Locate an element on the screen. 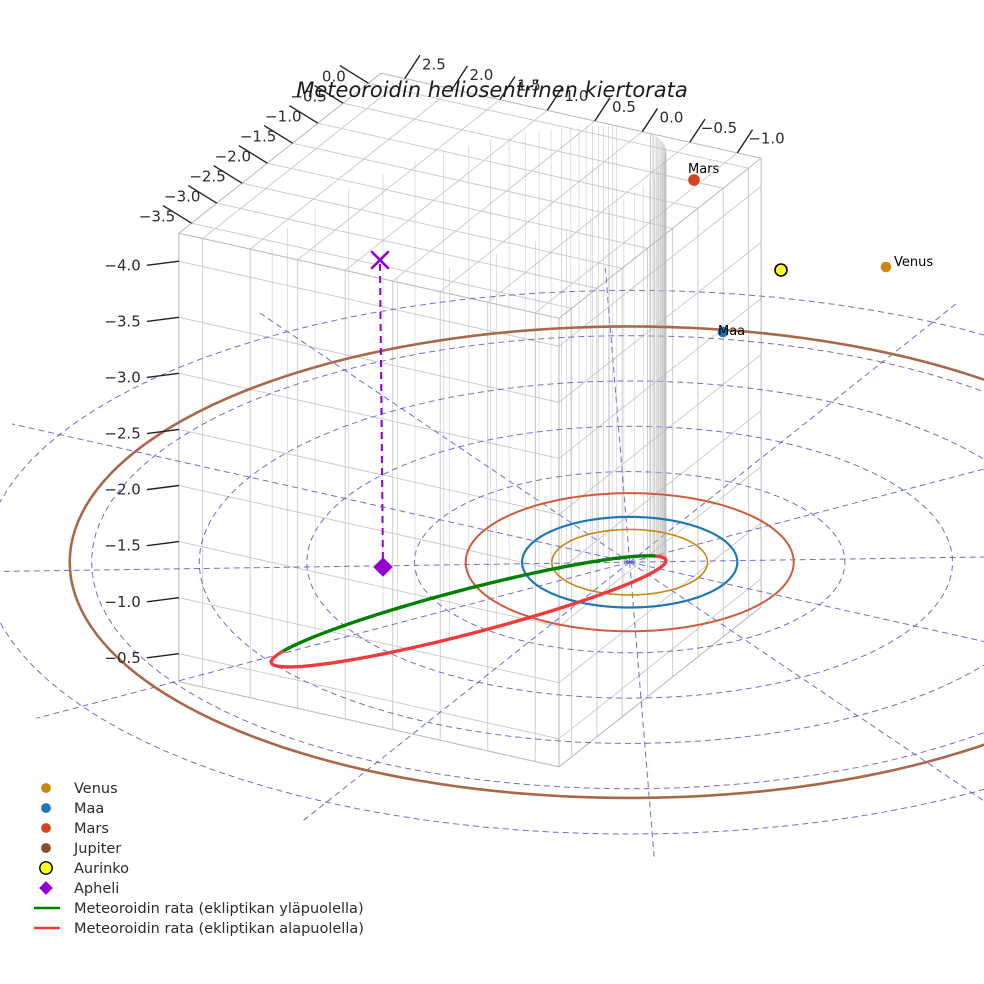 This screenshot has width=984, height=984. xtick-0-mark is located at coordinates (177, 214).